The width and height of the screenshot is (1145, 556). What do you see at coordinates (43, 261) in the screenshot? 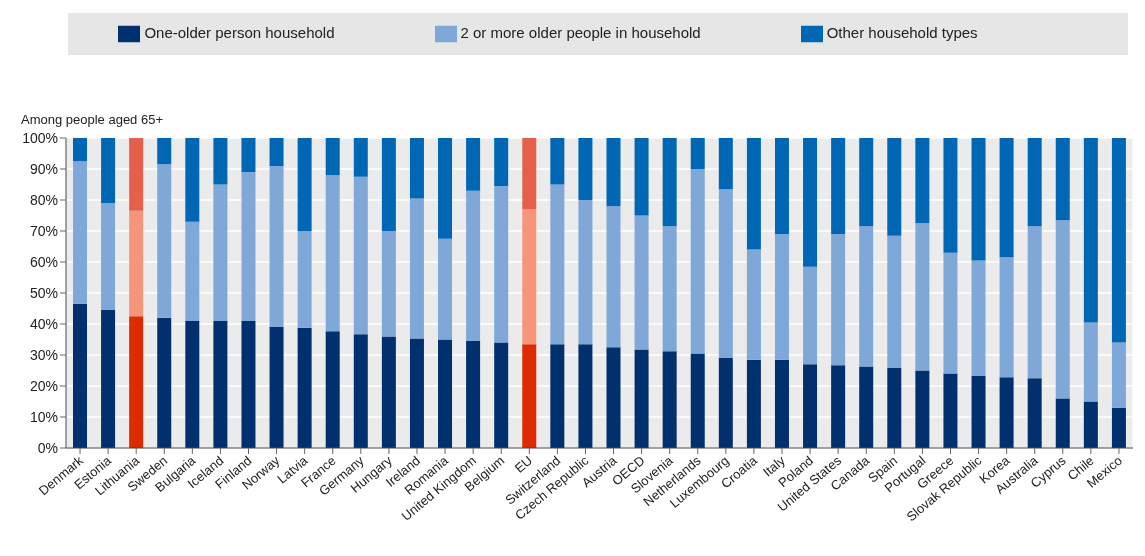
I see `y-tick-label: 60%` at bounding box center [43, 261].